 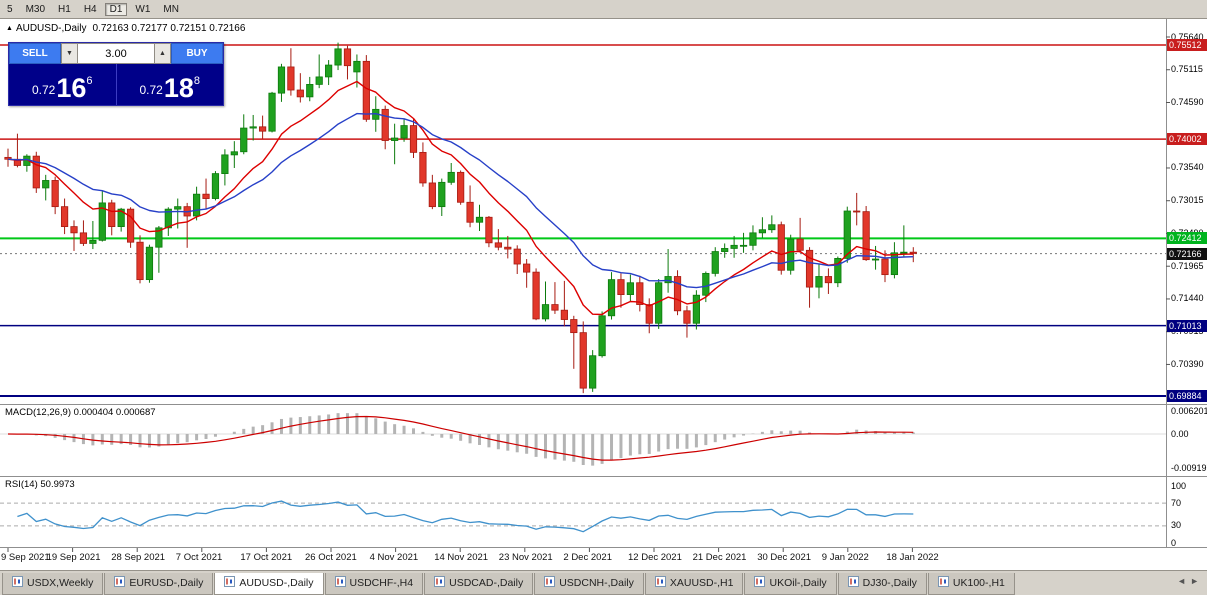 I want to click on price-axis-label: 0.73540, so click(x=1187, y=167).